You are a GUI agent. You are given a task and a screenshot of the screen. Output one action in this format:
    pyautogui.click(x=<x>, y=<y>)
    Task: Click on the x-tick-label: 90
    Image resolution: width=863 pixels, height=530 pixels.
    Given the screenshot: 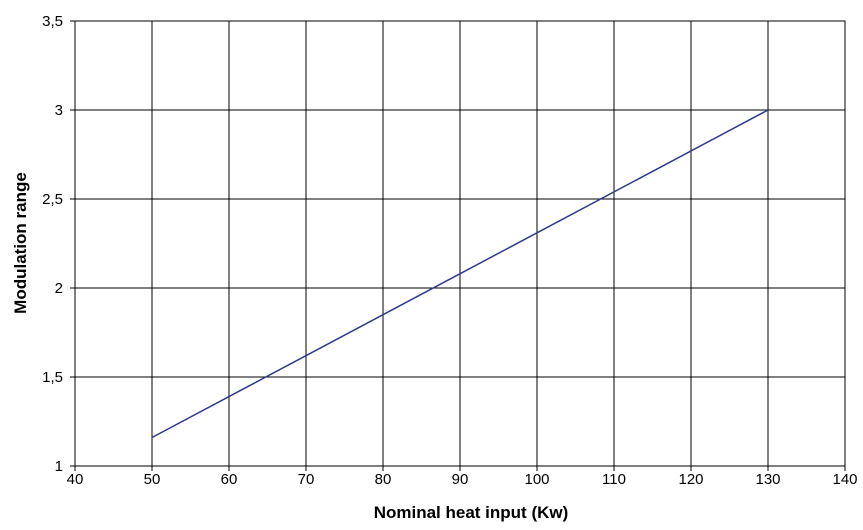 What is the action you would take?
    pyautogui.click(x=460, y=479)
    